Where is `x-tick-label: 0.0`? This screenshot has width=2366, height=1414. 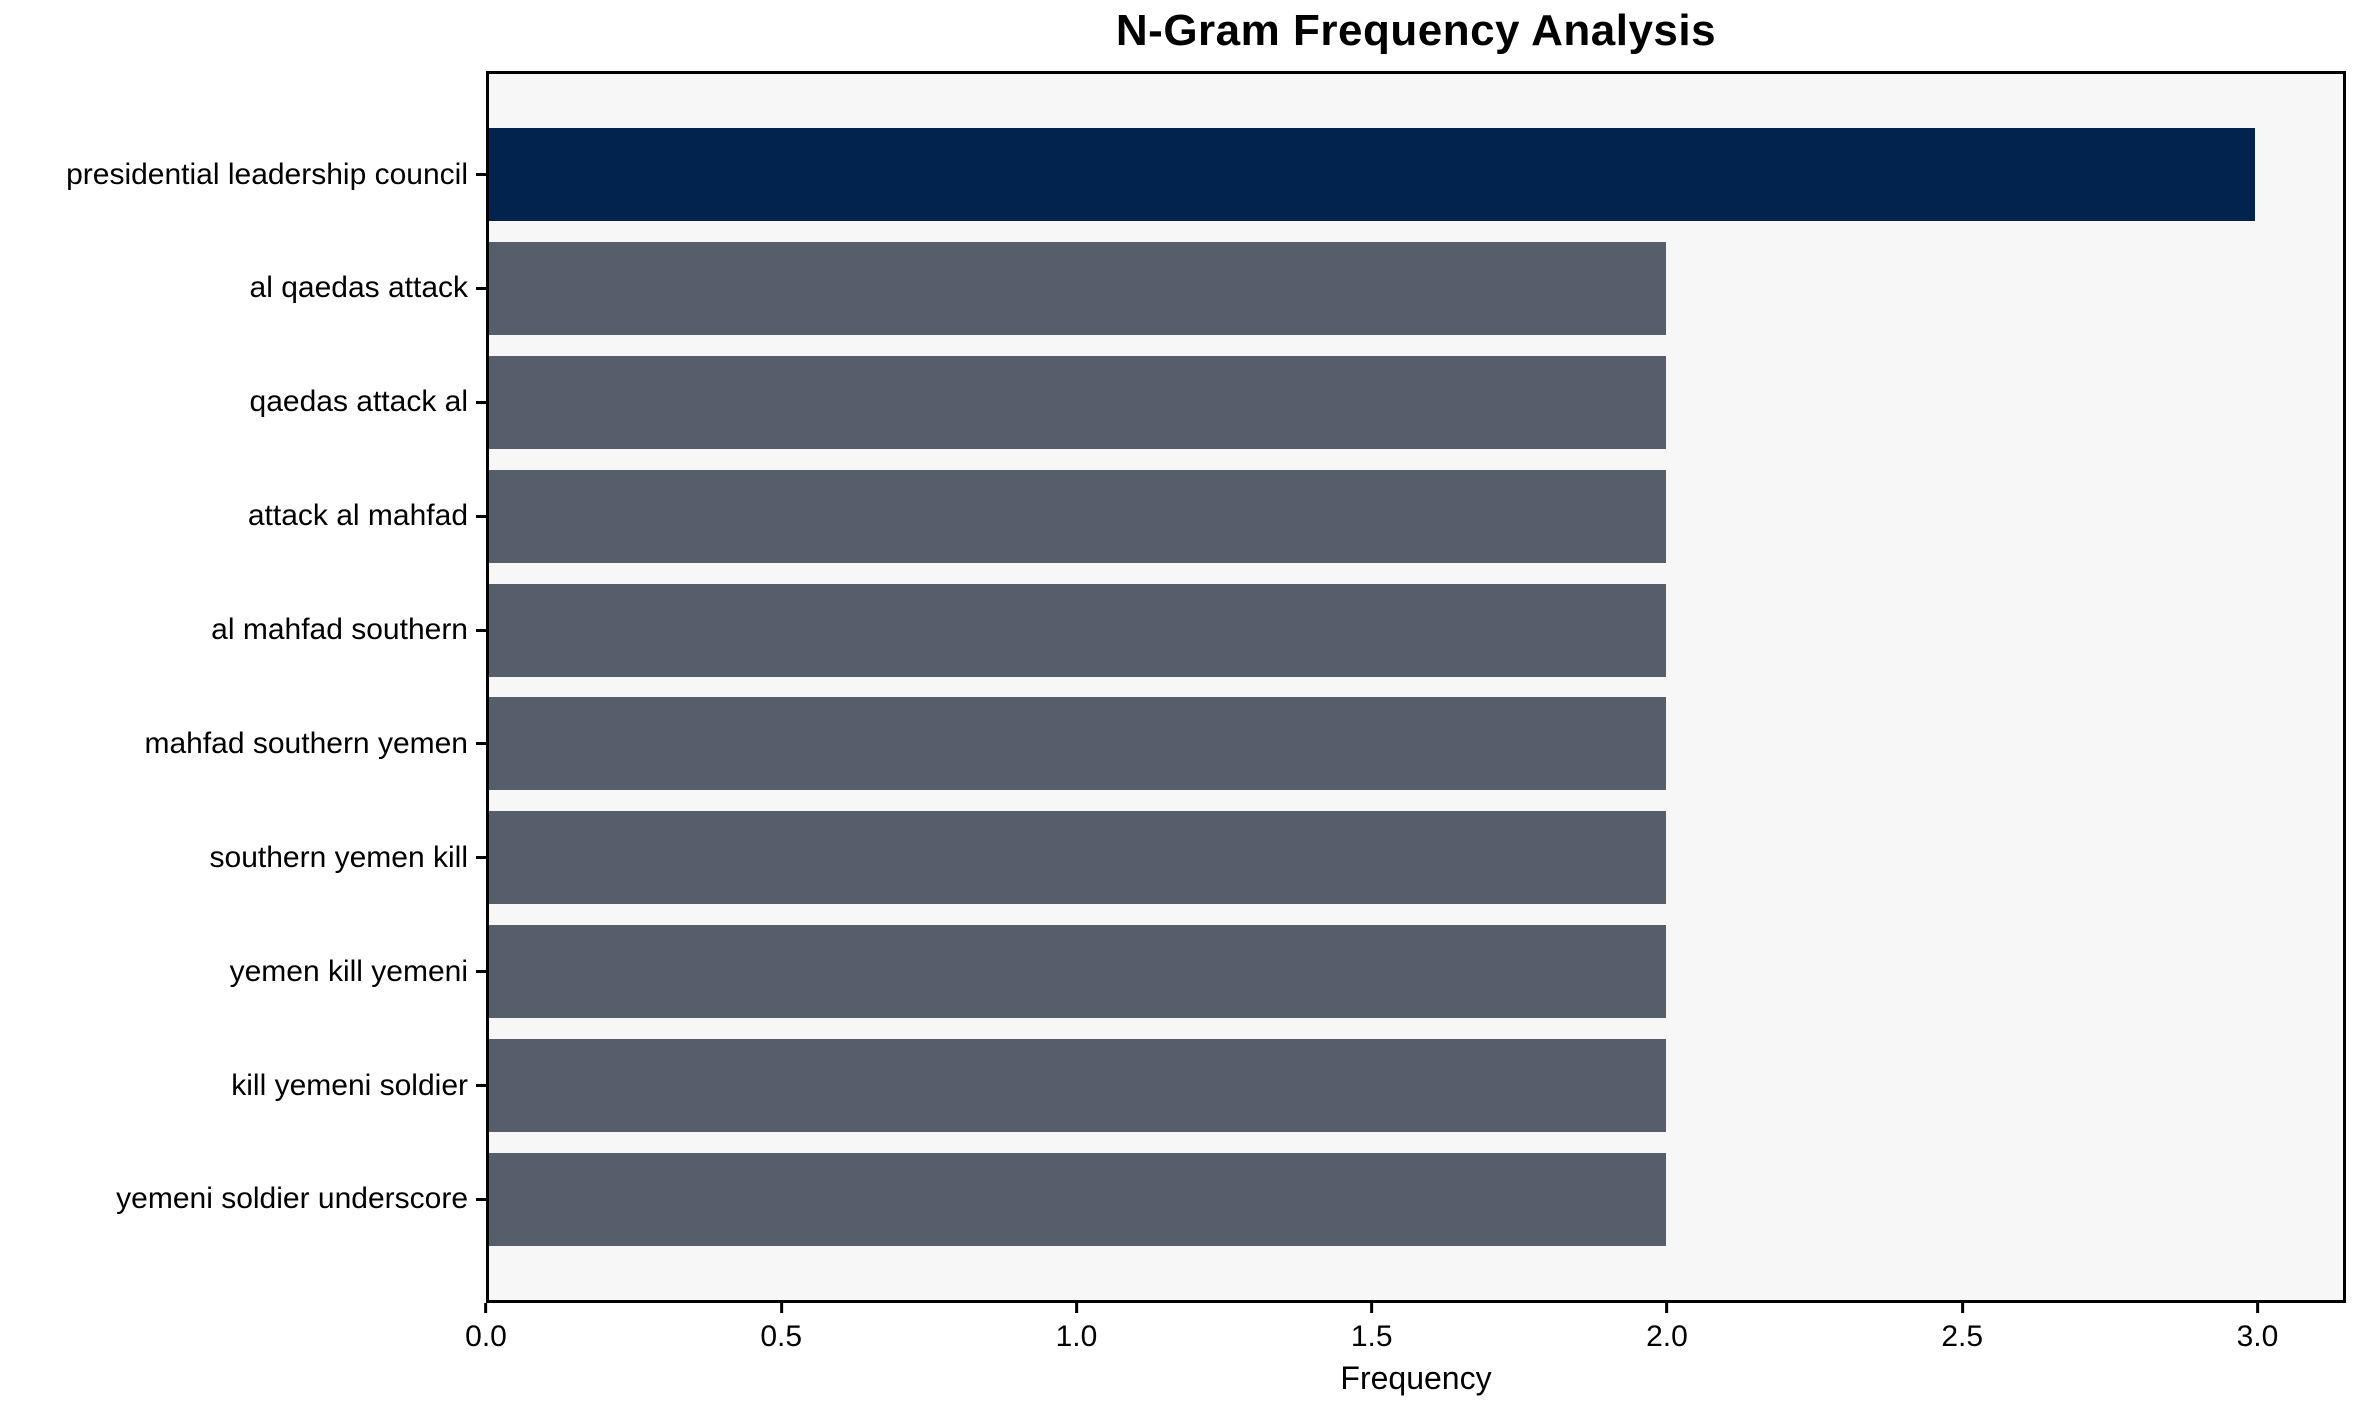 x-tick-label: 0.0 is located at coordinates (486, 1336).